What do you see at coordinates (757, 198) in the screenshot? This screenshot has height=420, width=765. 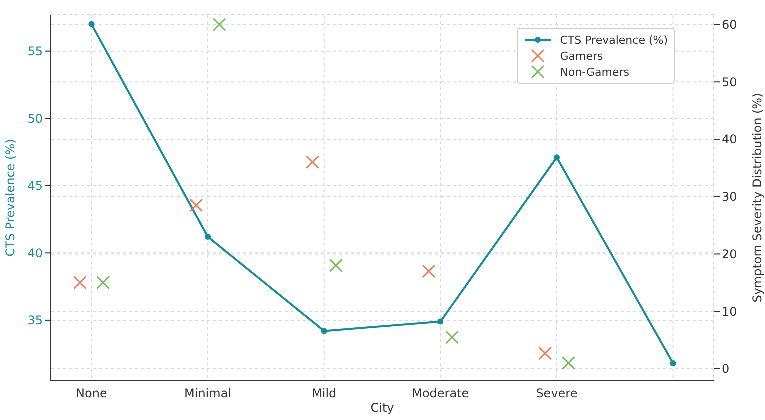 I see `y2-axis-title: Symptom Severity Distribution (%)` at bounding box center [757, 198].